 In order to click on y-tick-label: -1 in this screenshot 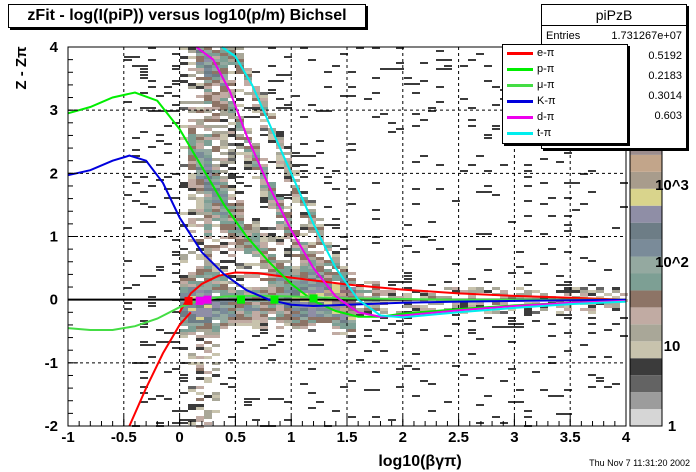, I will do `click(51, 363)`.